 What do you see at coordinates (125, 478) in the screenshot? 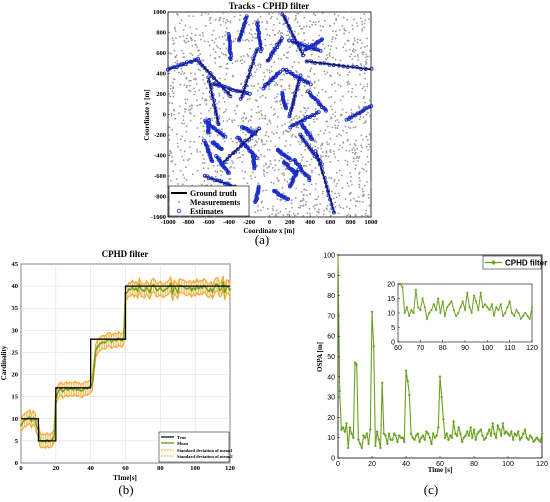
I see `chart-b-xlabel: TIme[s]` at bounding box center [125, 478].